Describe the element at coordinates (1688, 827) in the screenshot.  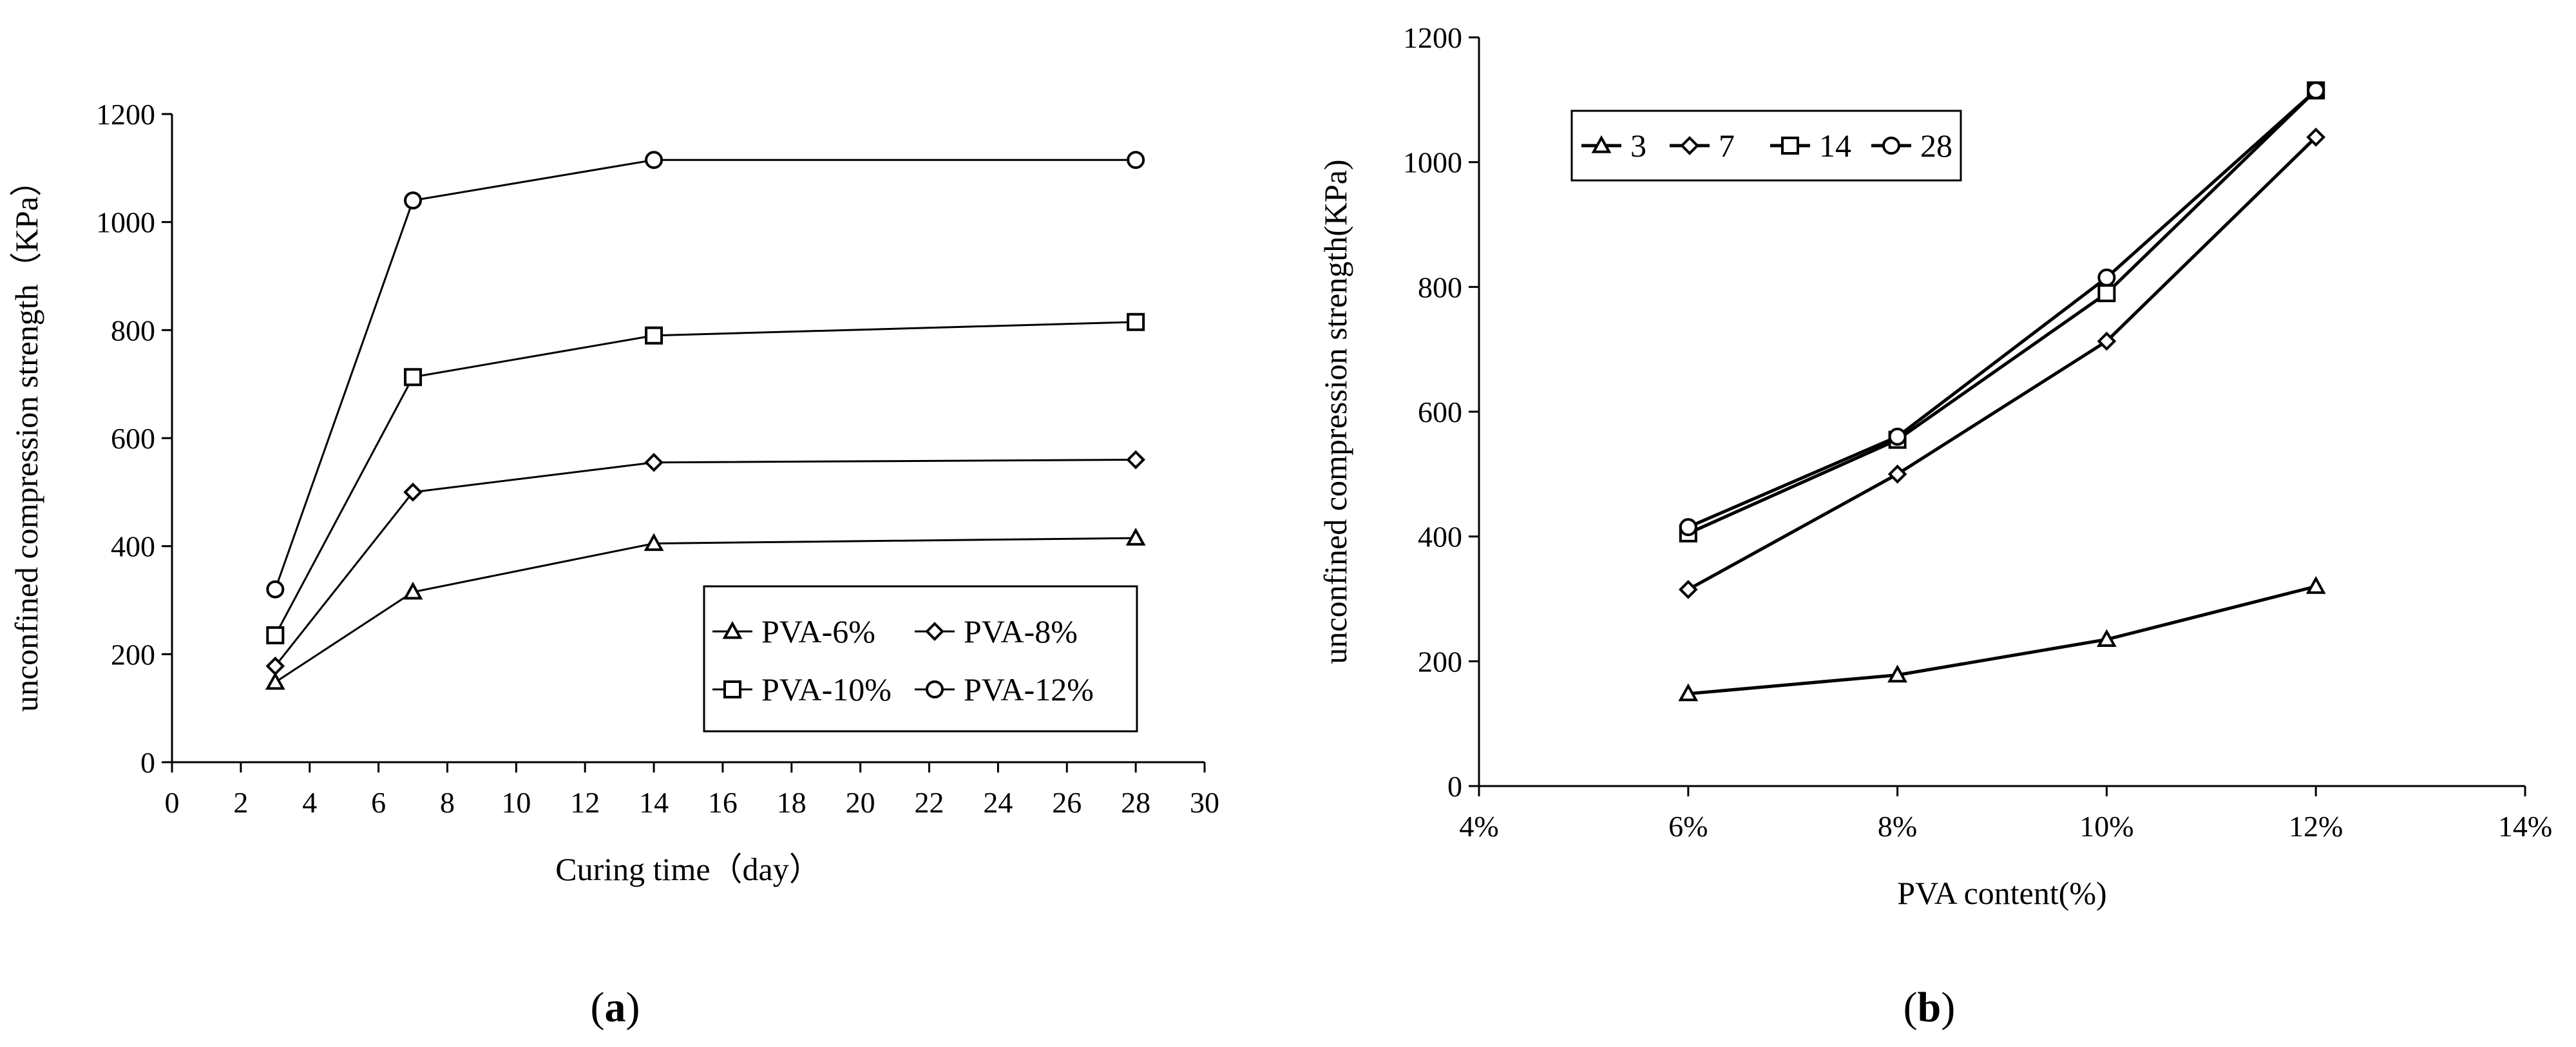
I see `x-tick-label: 6%` at that location.